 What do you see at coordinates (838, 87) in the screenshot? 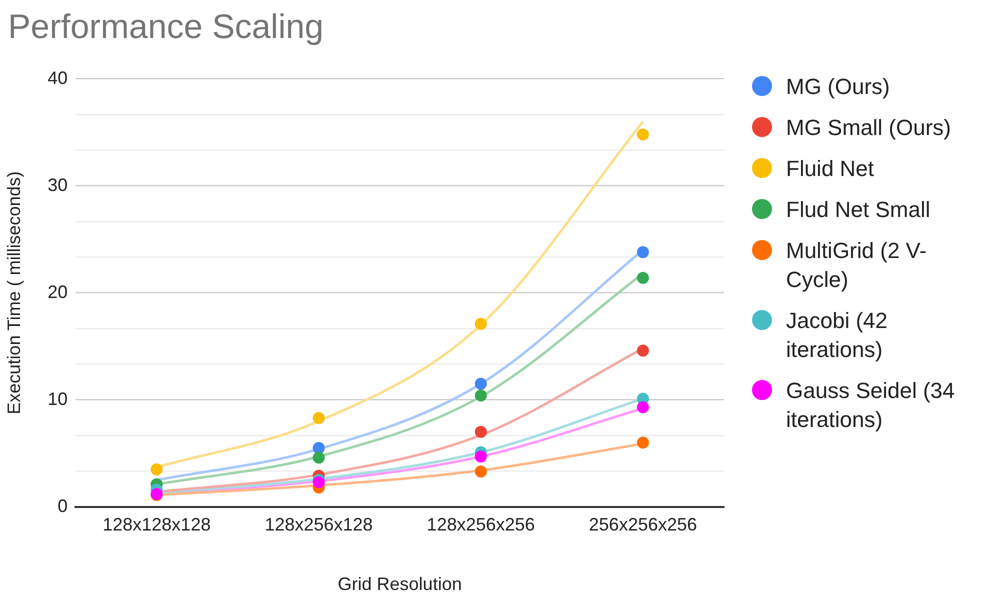
I see `legend-label: MG (Ours)` at bounding box center [838, 87].